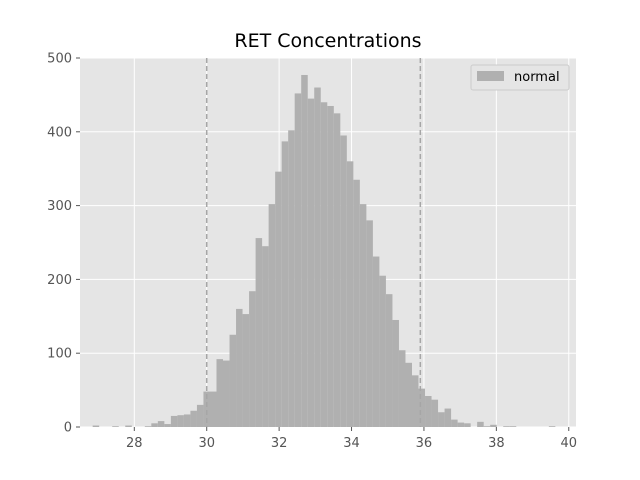 Image resolution: width=640 pixels, height=480 pixels. What do you see at coordinates (351, 443) in the screenshot?
I see `x-tick-label: 34` at bounding box center [351, 443].